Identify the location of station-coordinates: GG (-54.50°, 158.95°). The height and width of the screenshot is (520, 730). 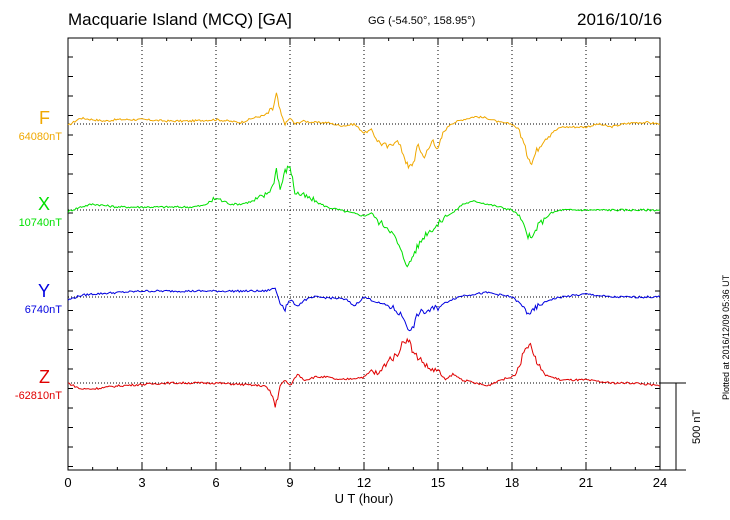
(422, 21).